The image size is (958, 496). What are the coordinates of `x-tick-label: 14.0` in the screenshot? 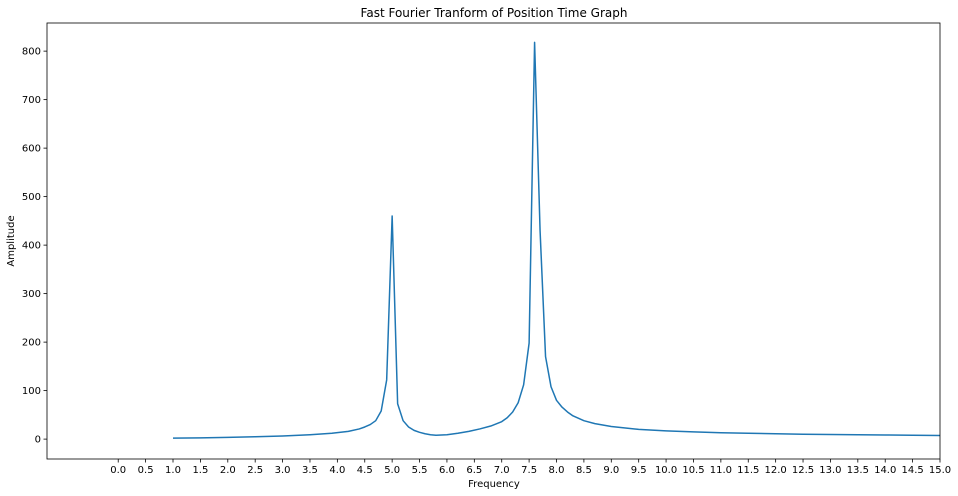 It's located at (885, 470).